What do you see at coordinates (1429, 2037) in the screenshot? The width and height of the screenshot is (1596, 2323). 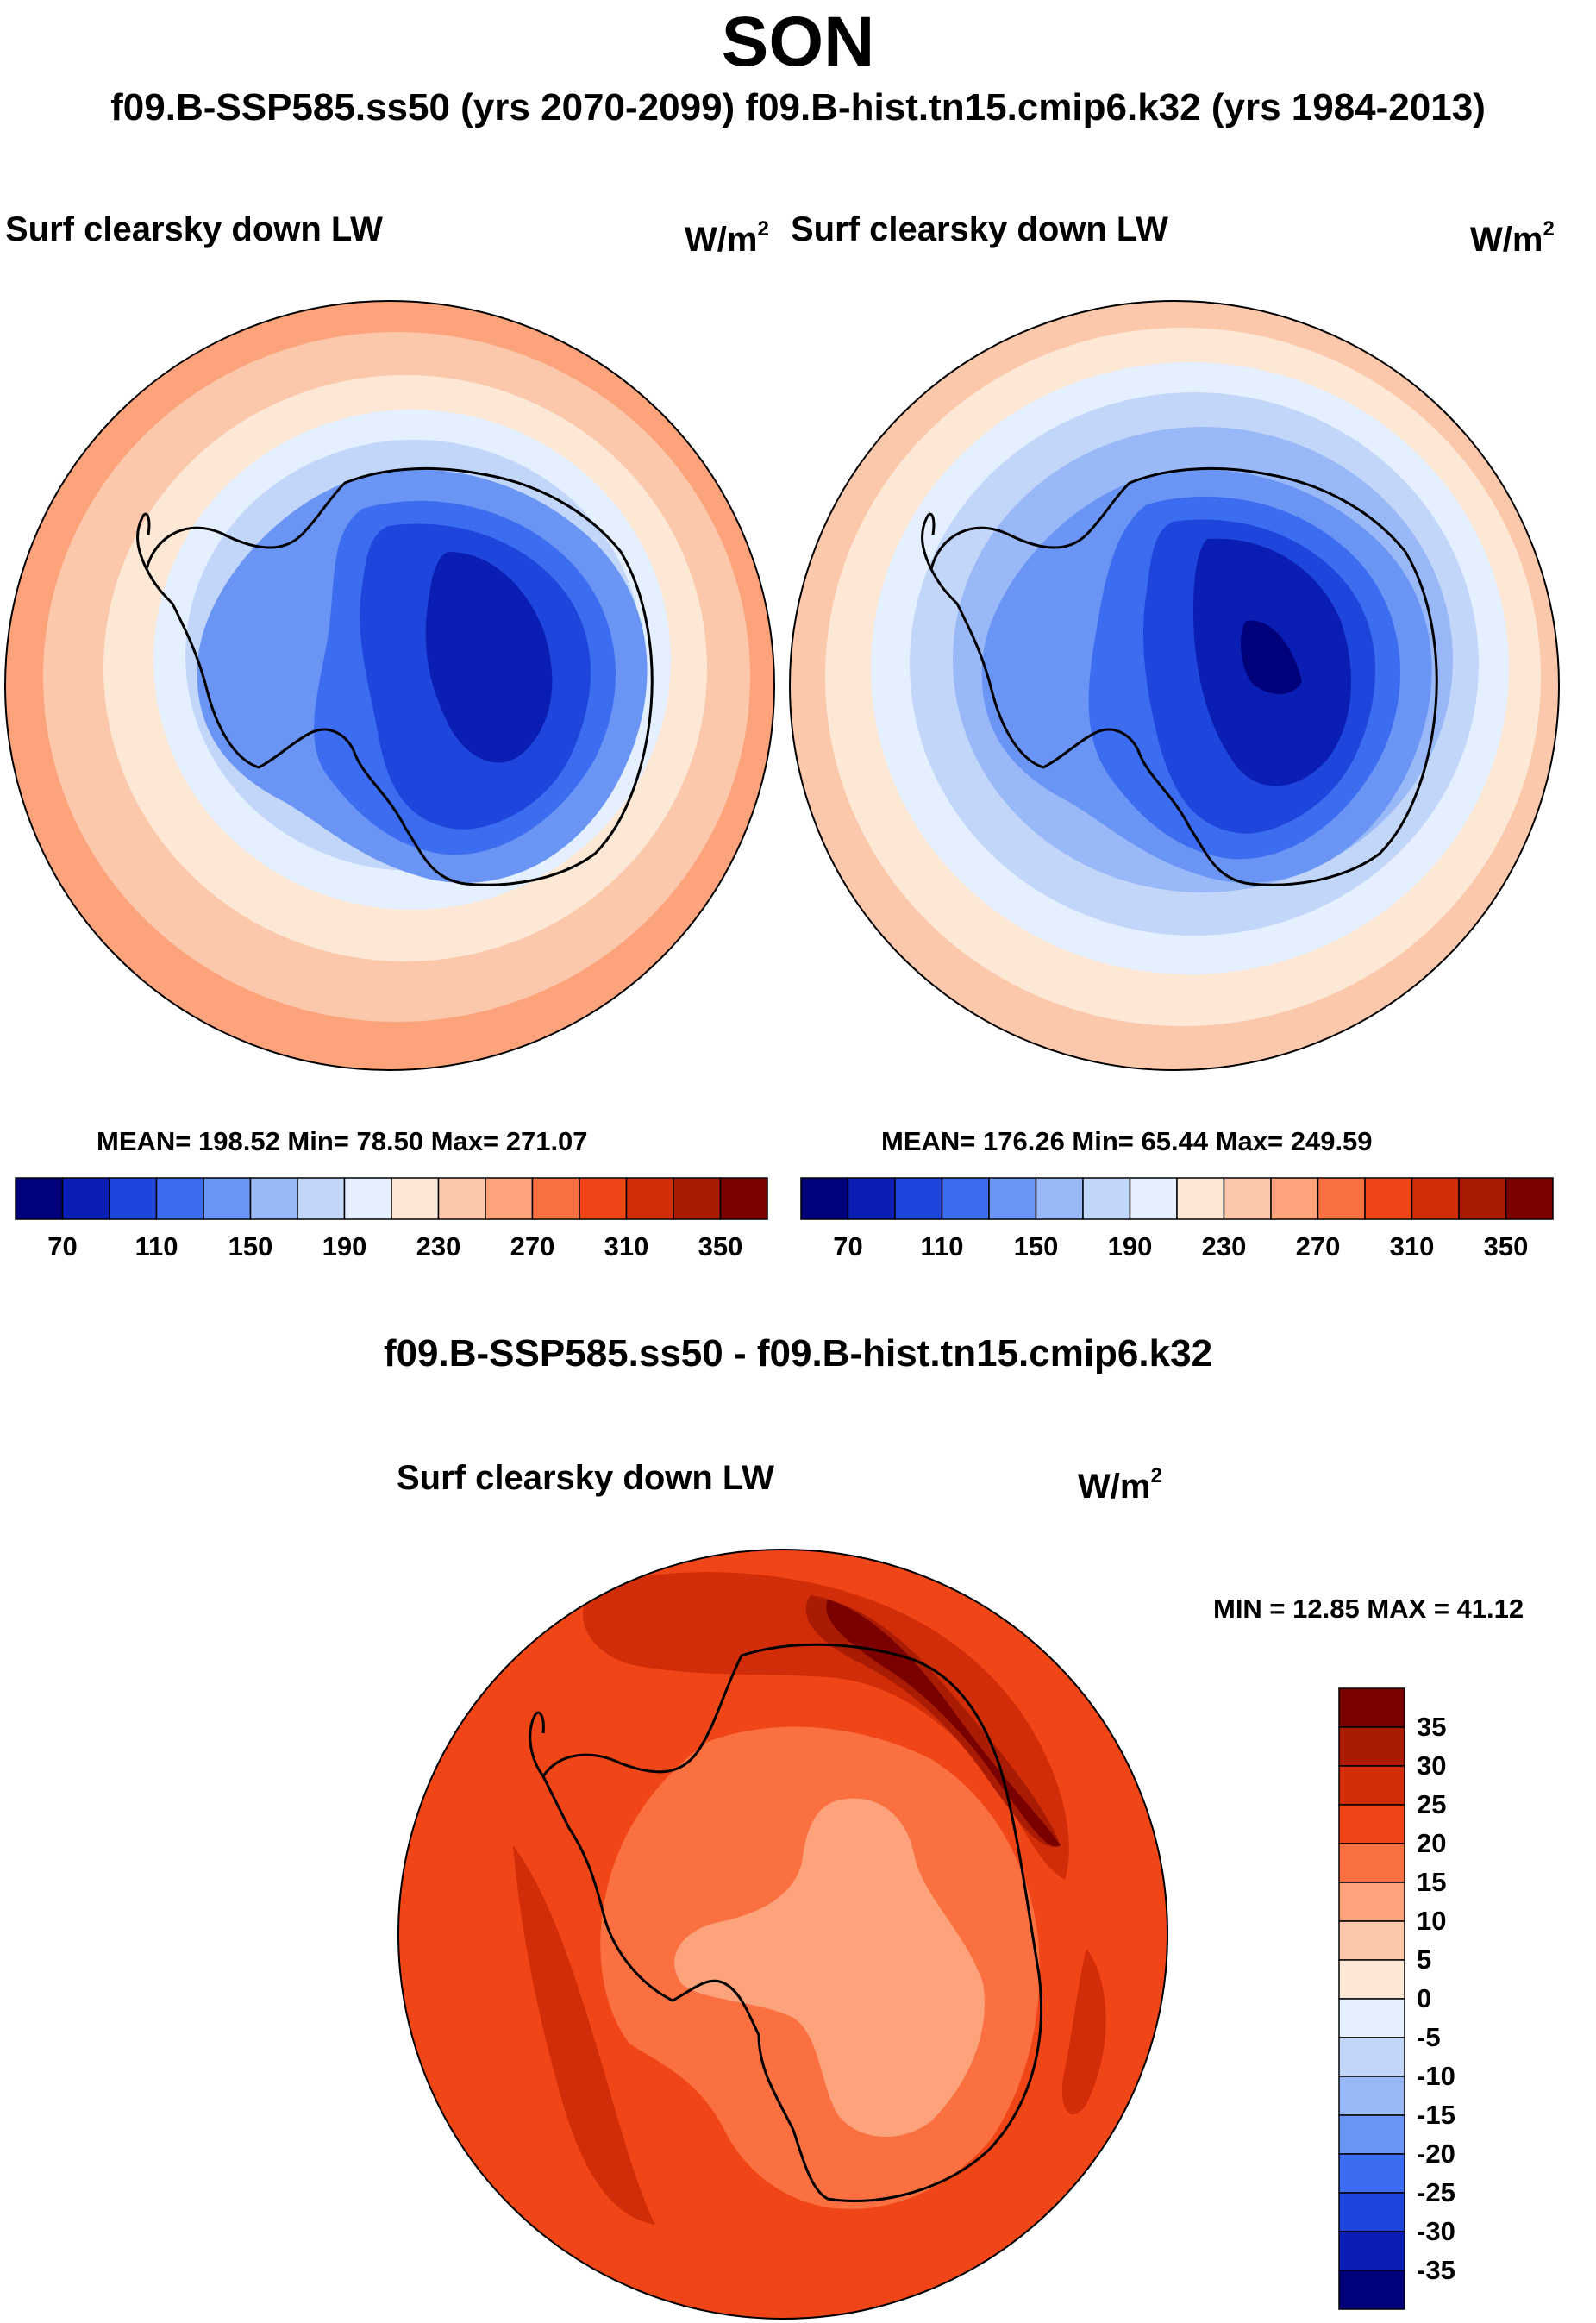 I see `colorbar-tick-label: -5` at bounding box center [1429, 2037].